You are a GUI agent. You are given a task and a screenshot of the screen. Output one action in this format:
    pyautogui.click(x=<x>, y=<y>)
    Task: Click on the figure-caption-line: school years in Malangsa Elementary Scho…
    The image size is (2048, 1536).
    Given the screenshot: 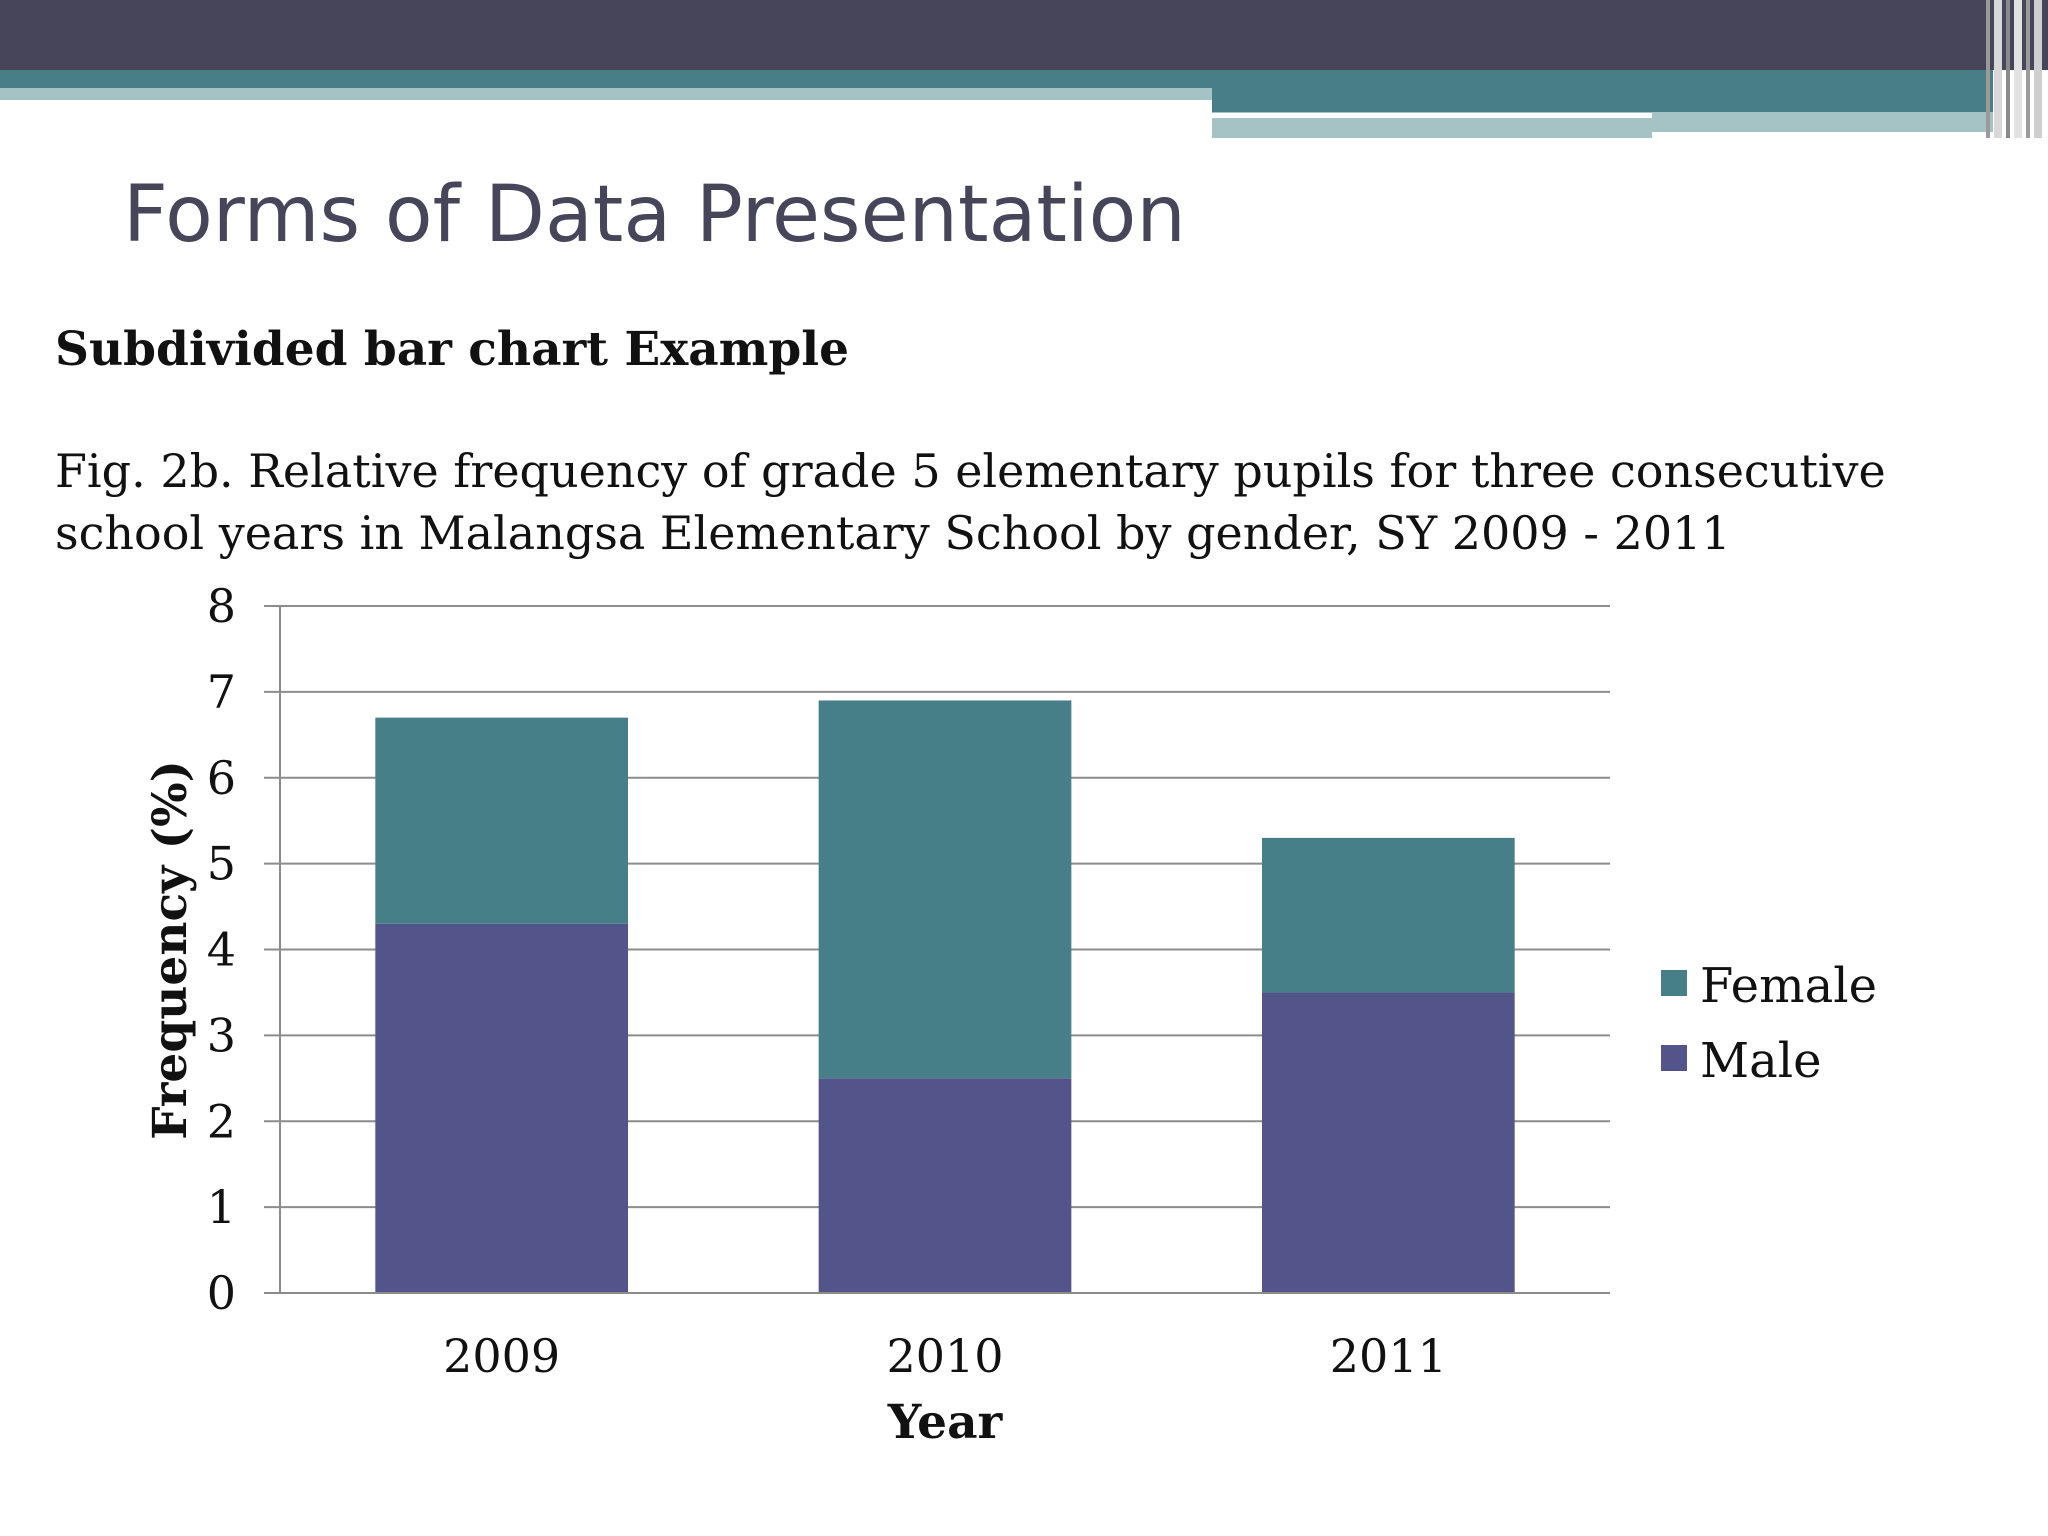 What is the action you would take?
    pyautogui.click(x=893, y=533)
    